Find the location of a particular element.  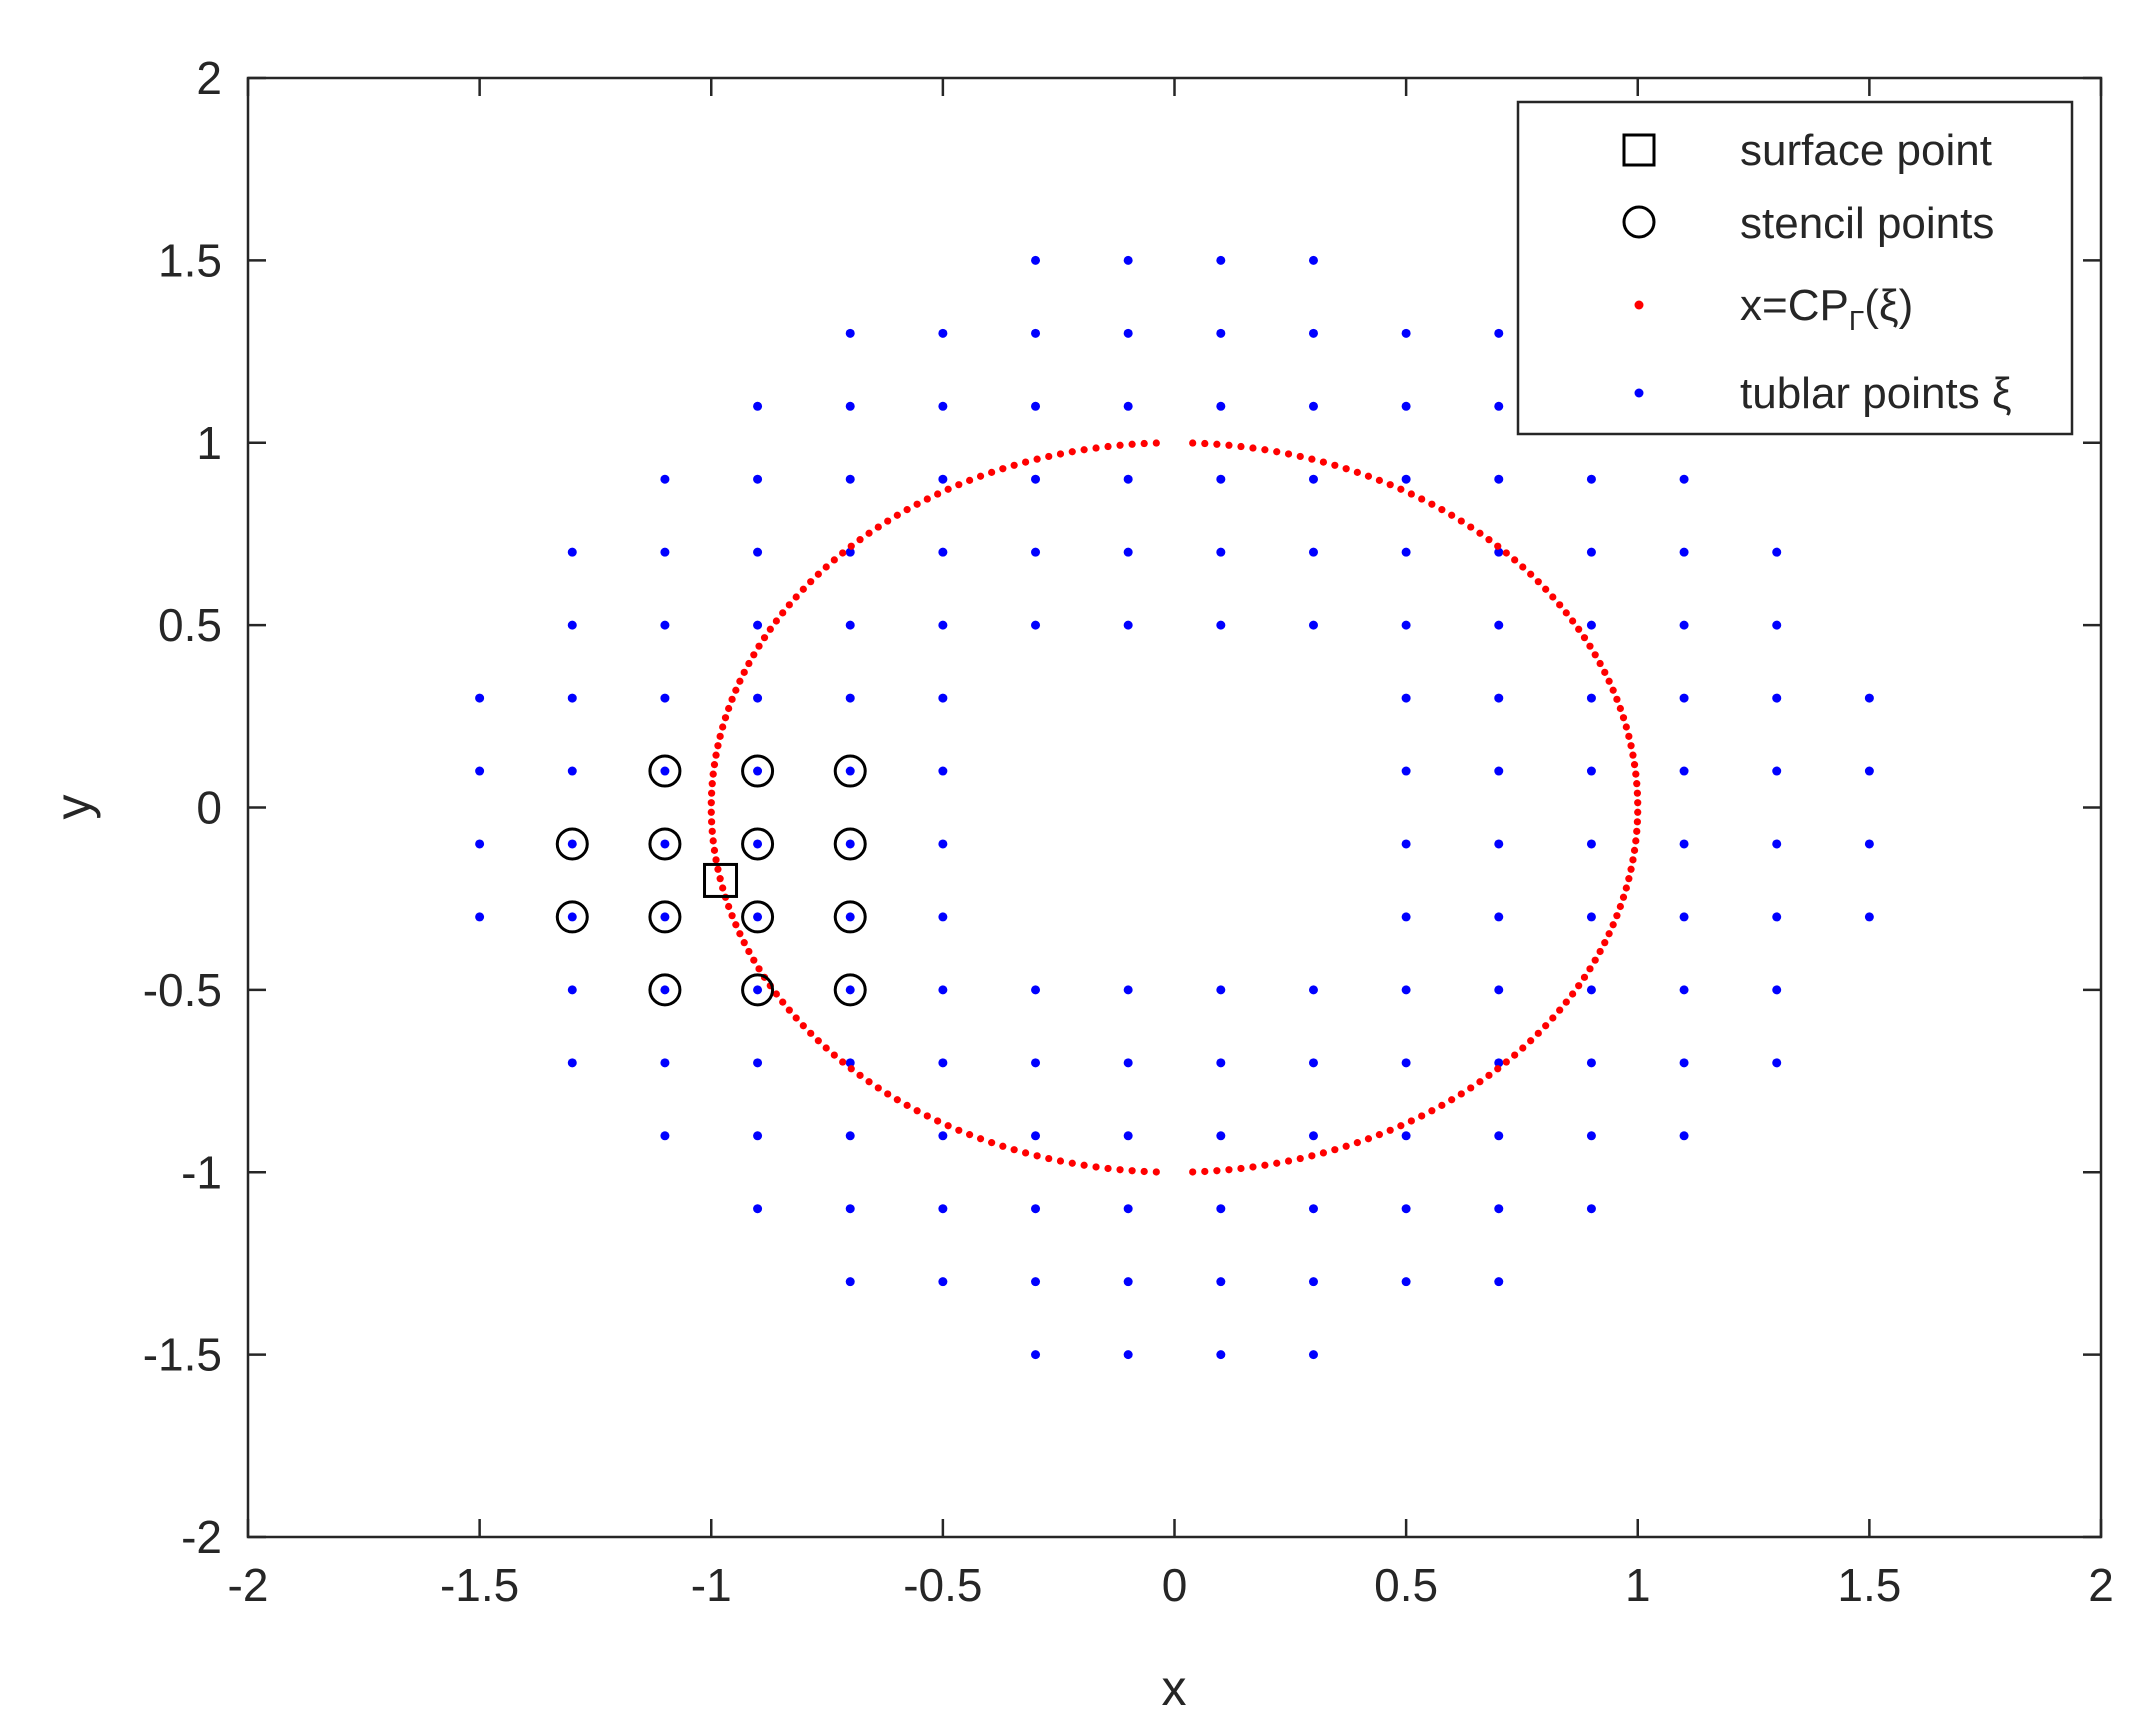

y-tick-label: 1 is located at coordinates (209, 443).